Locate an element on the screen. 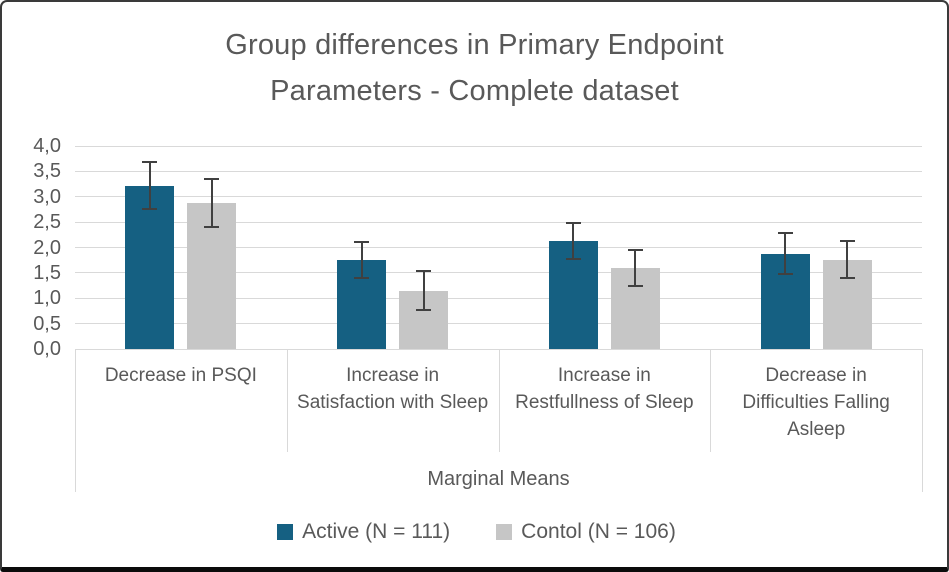 This screenshot has height=572, width=949. legend-item-active: Active (N = 111) is located at coordinates (363, 532).